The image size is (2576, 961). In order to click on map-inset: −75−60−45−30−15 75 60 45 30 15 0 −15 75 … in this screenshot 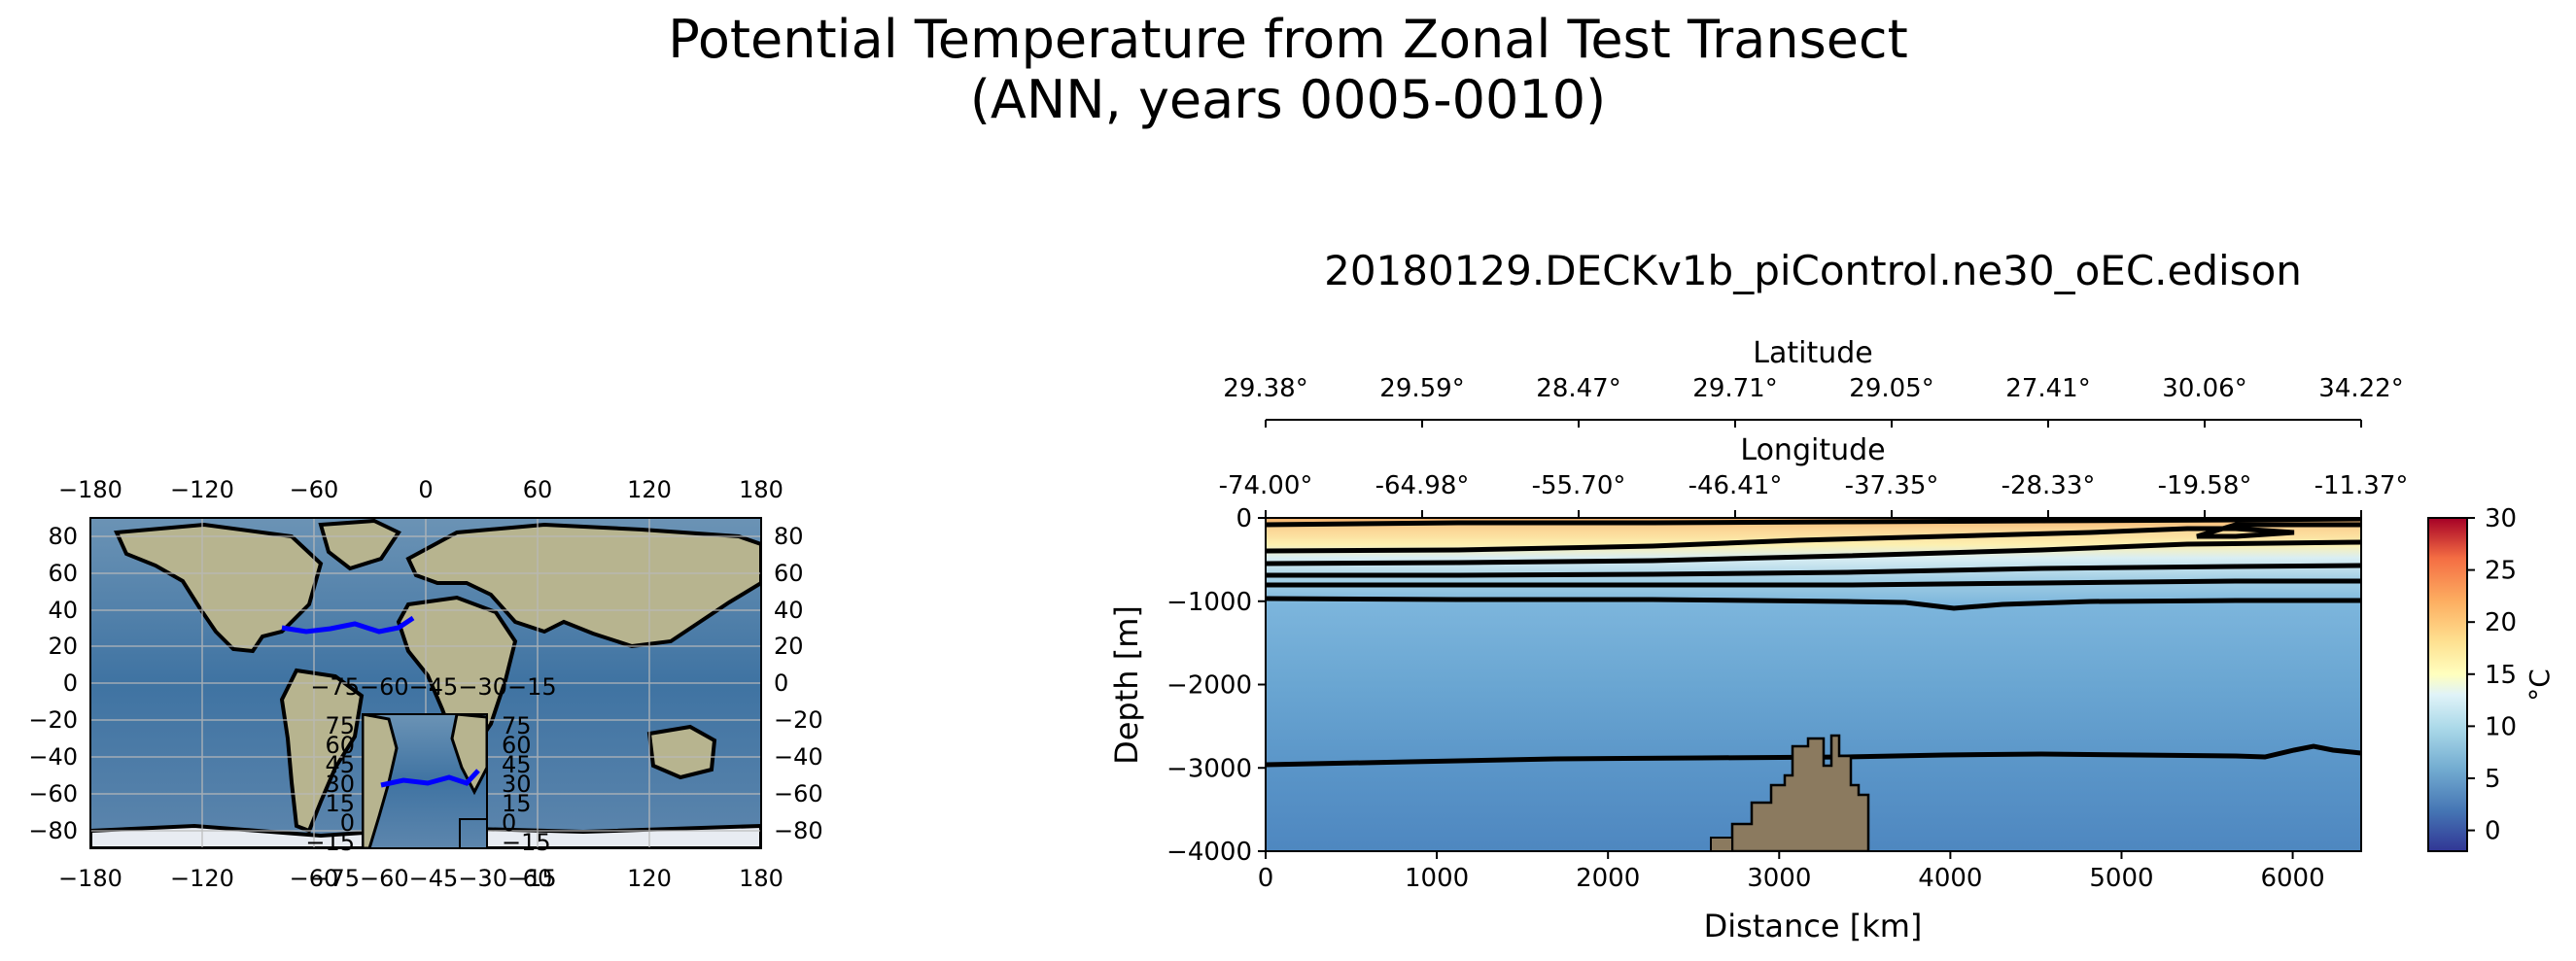, I will do `click(430, 782)`.